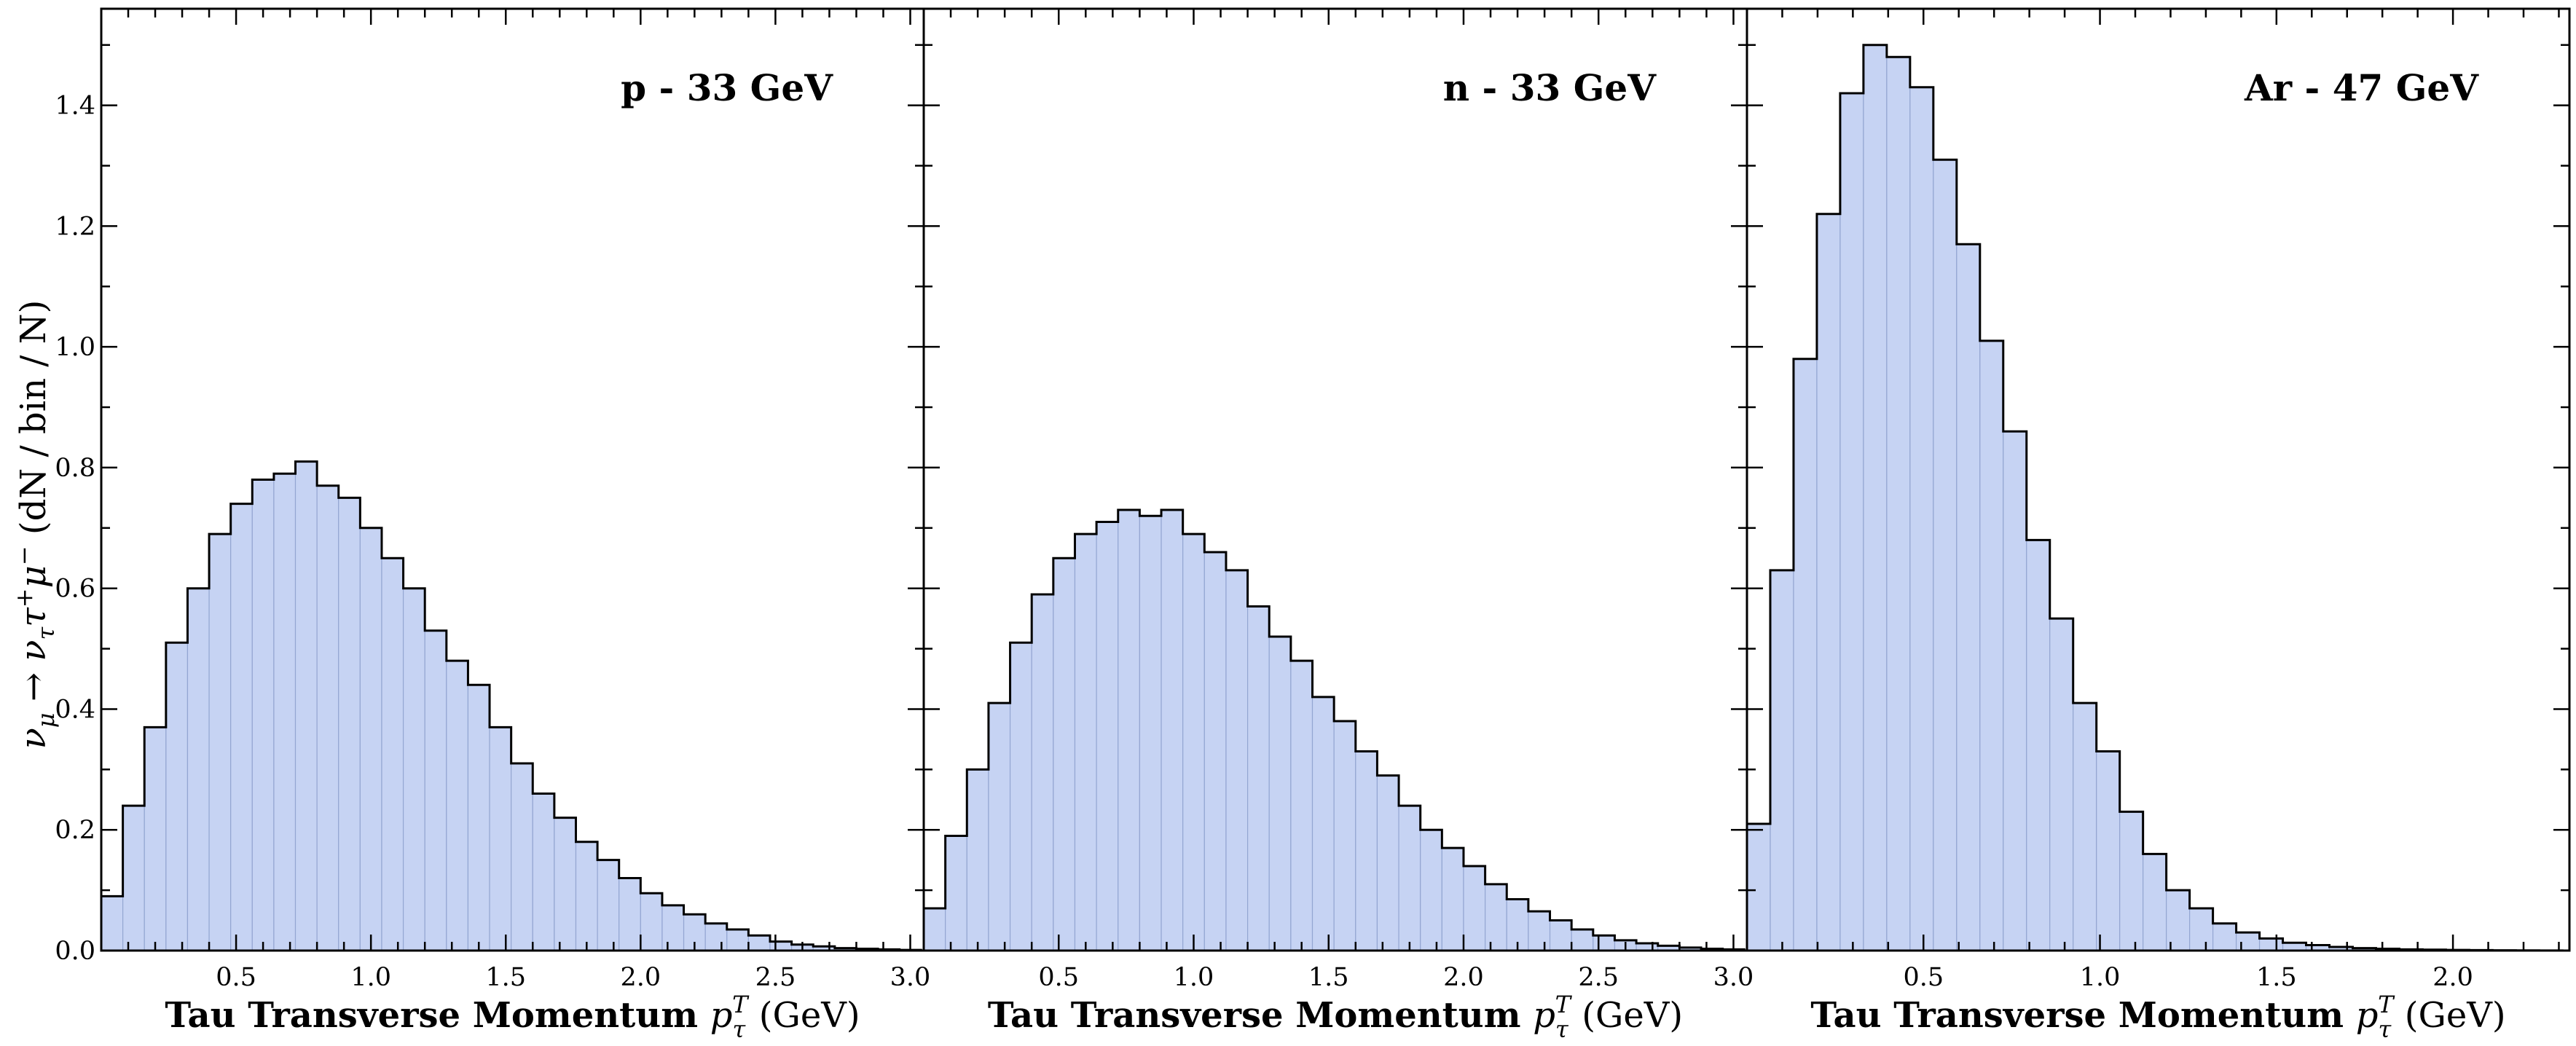 This screenshot has width=2576, height=1046. I want to click on y-tick-label: 0.0, so click(75, 951).